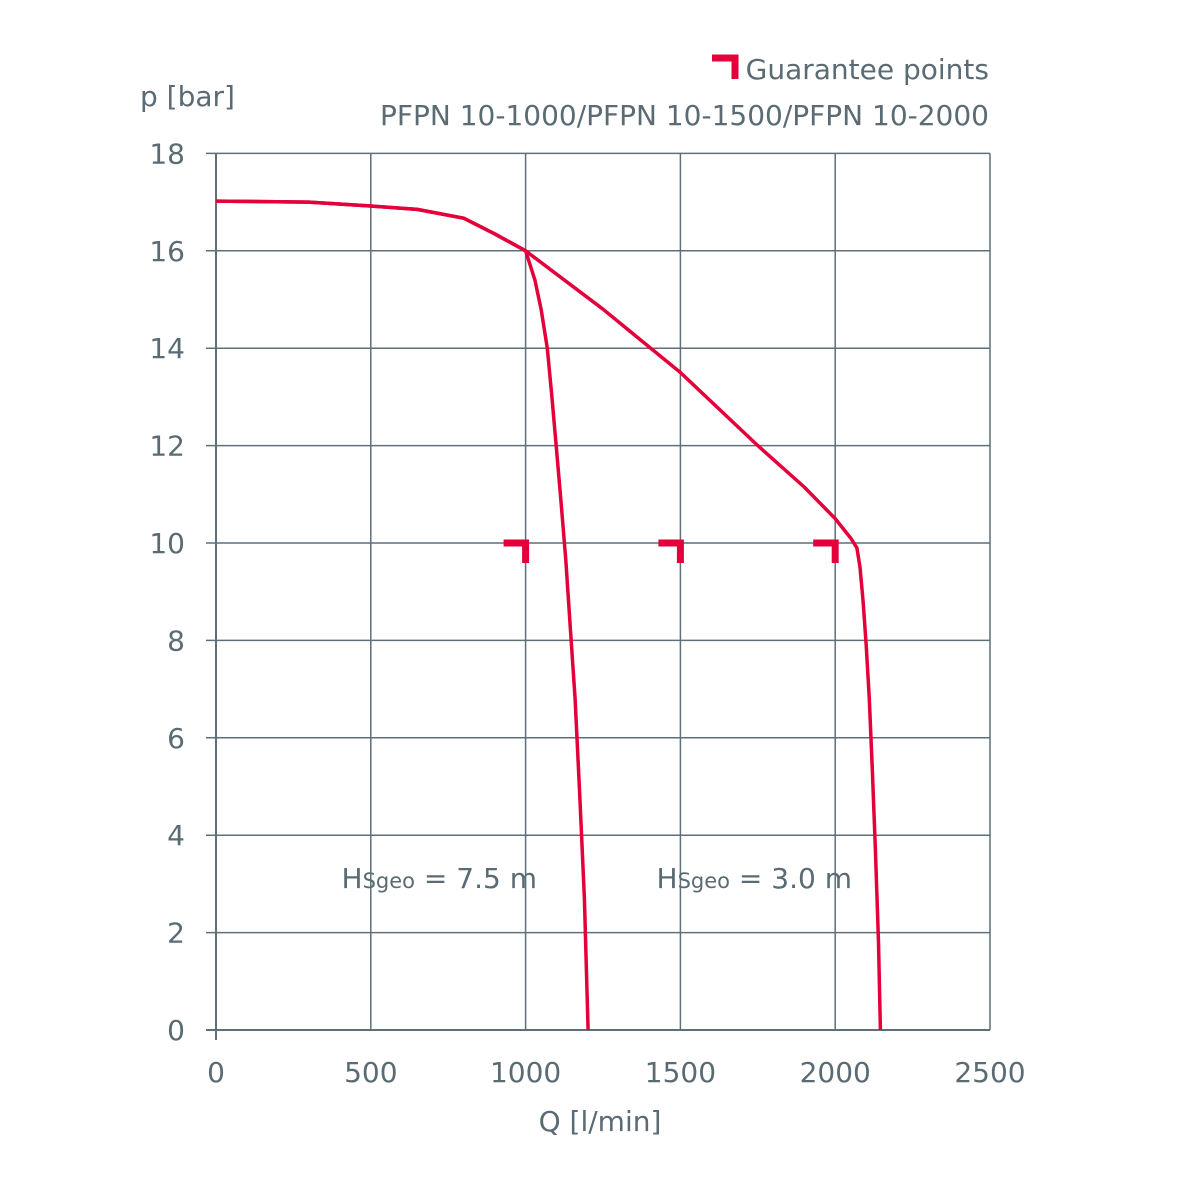 Image resolution: width=1184 pixels, height=1188 pixels. Describe the element at coordinates (370, 1072) in the screenshot. I see `x-tick-label: 500` at that location.